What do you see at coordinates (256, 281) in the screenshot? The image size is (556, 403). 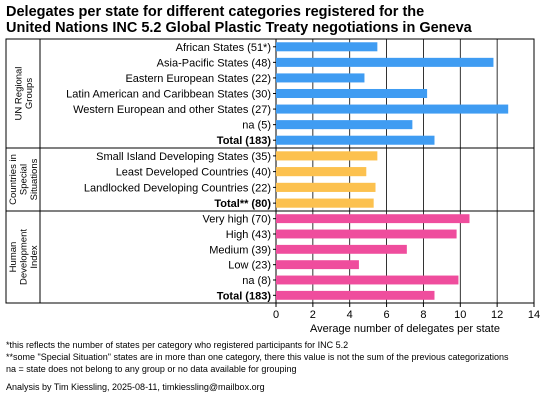 I see `category-label: na (8)` at bounding box center [256, 281].